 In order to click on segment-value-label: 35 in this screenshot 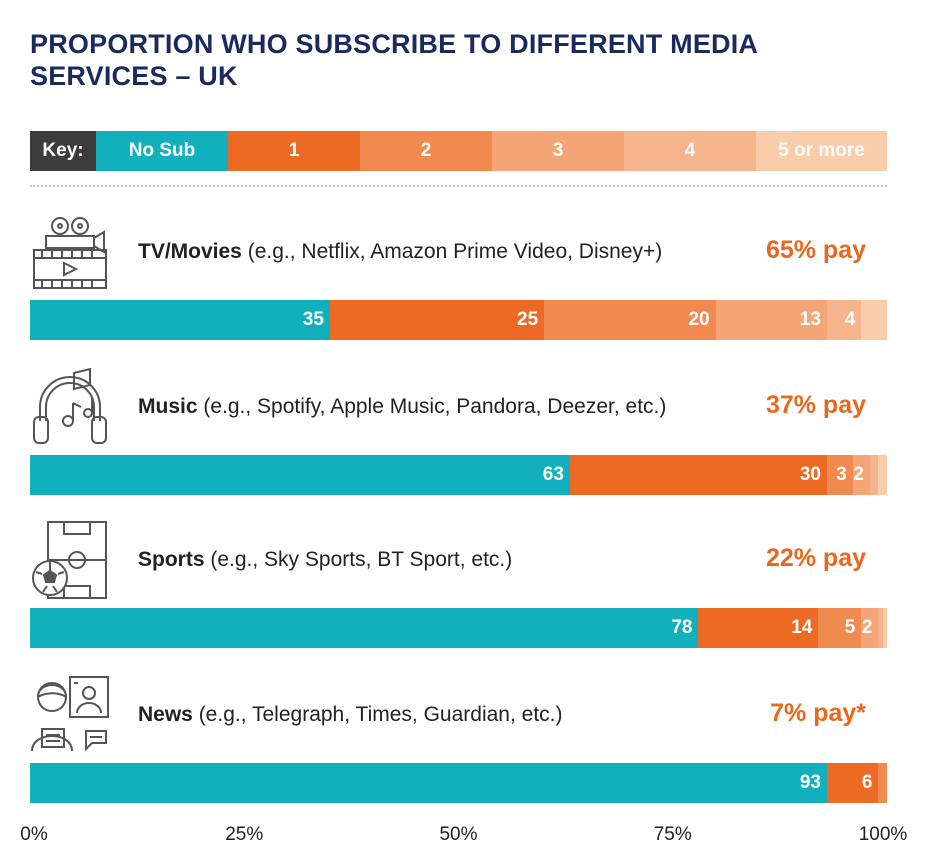, I will do `click(313, 319)`.